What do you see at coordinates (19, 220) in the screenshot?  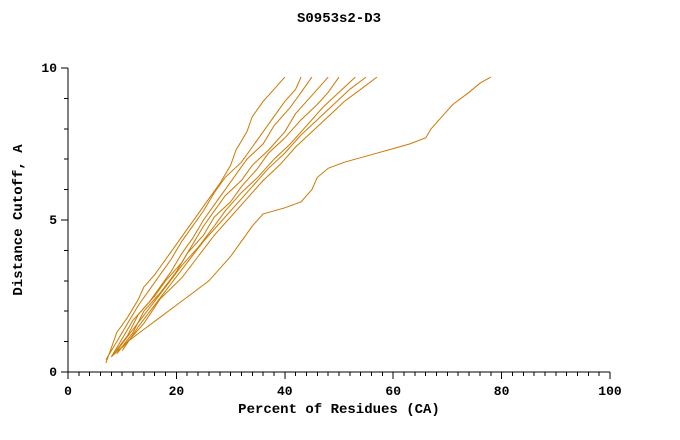 I see `y-axis-label: Distance Cutoff, A` at bounding box center [19, 220].